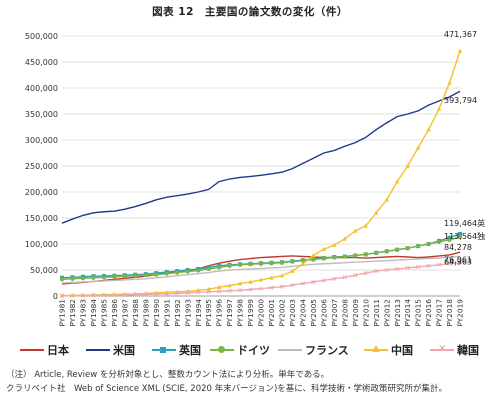  I want to click on y-tick-label: 250,000, so click(41, 166).